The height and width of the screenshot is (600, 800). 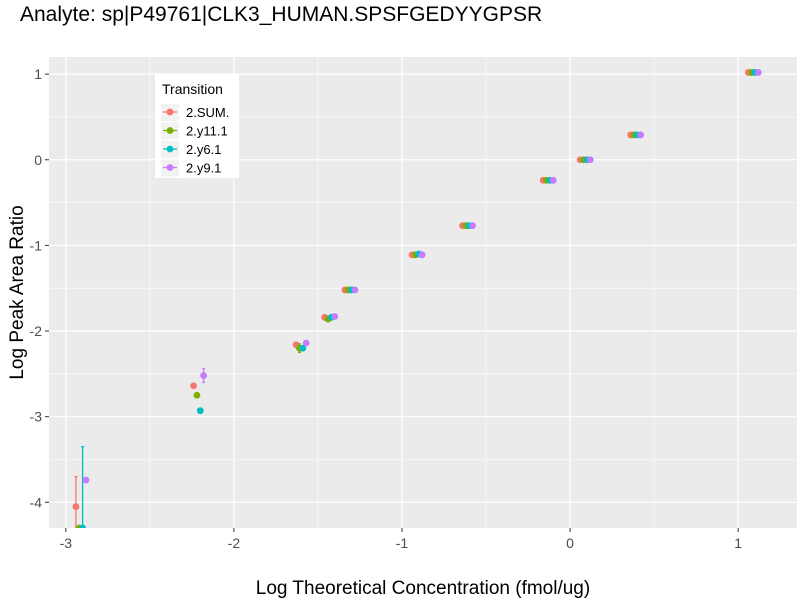 I want to click on legend-item: 2.y6.1, so click(x=191, y=149).